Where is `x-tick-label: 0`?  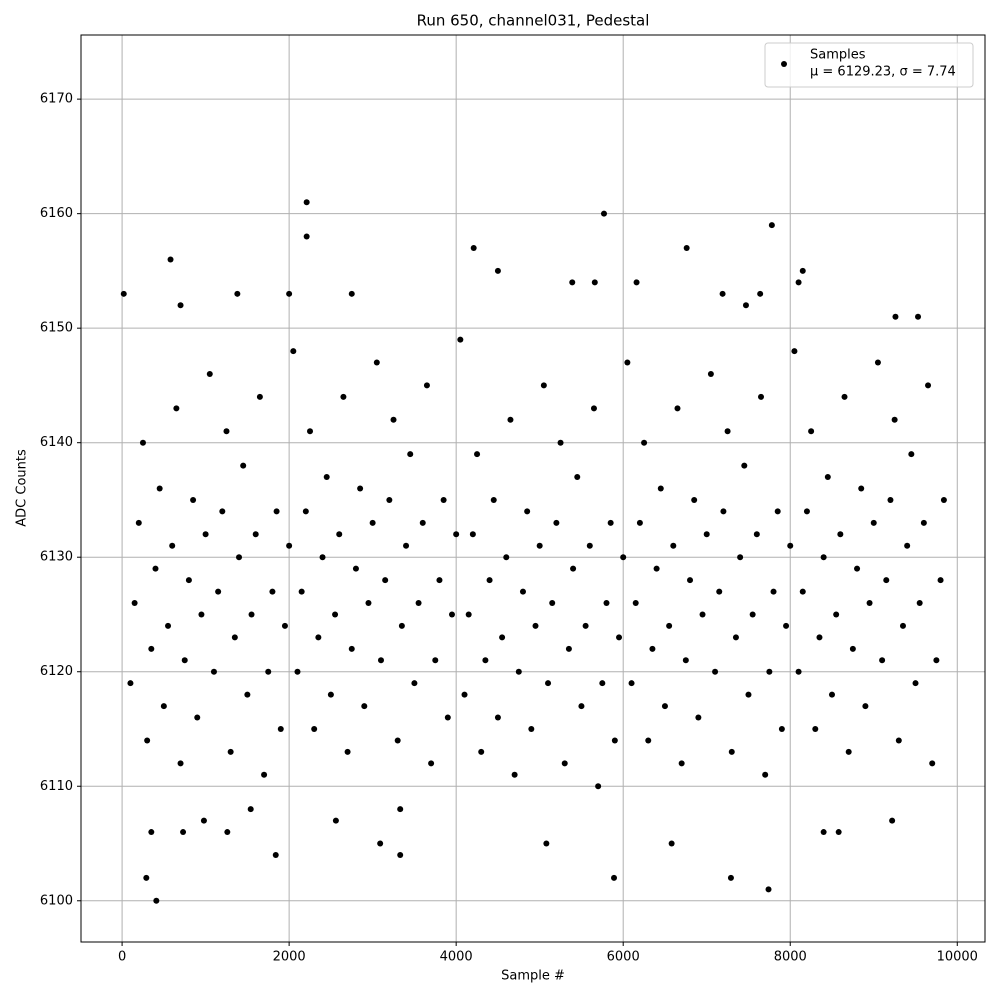
x-tick-label: 0 is located at coordinates (122, 957).